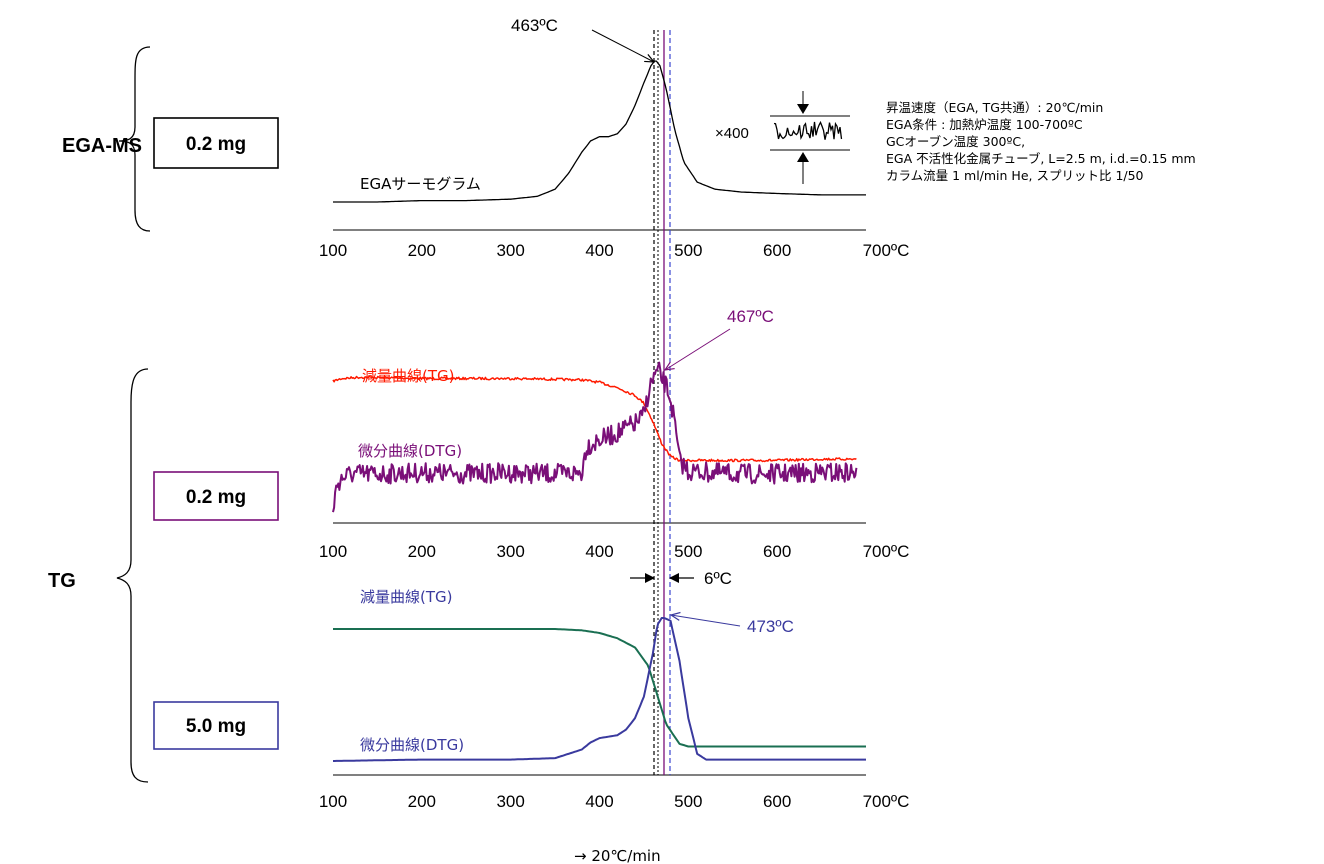 This screenshot has height=864, width=1324. Describe the element at coordinates (808, 130) in the screenshot. I see `noise-trace` at that location.